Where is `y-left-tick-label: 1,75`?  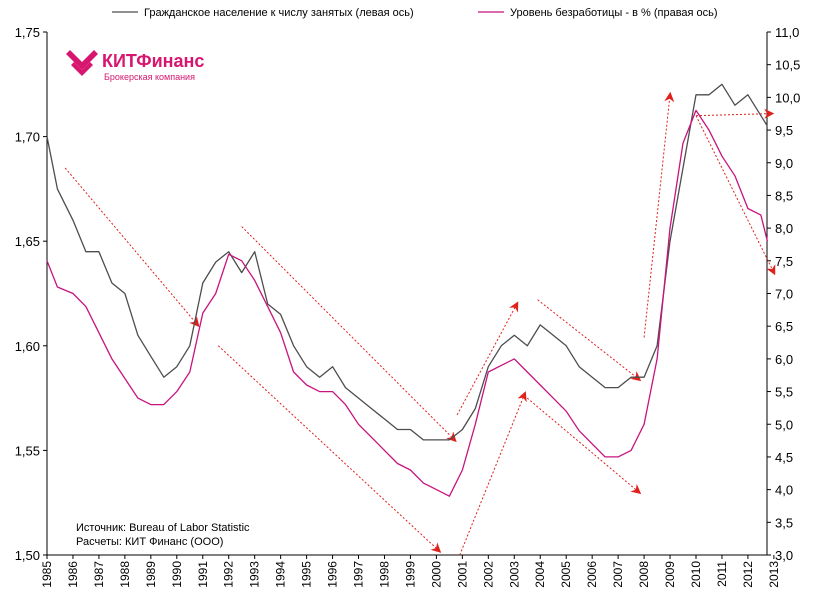 y-left-tick-label: 1,75 is located at coordinates (27, 32).